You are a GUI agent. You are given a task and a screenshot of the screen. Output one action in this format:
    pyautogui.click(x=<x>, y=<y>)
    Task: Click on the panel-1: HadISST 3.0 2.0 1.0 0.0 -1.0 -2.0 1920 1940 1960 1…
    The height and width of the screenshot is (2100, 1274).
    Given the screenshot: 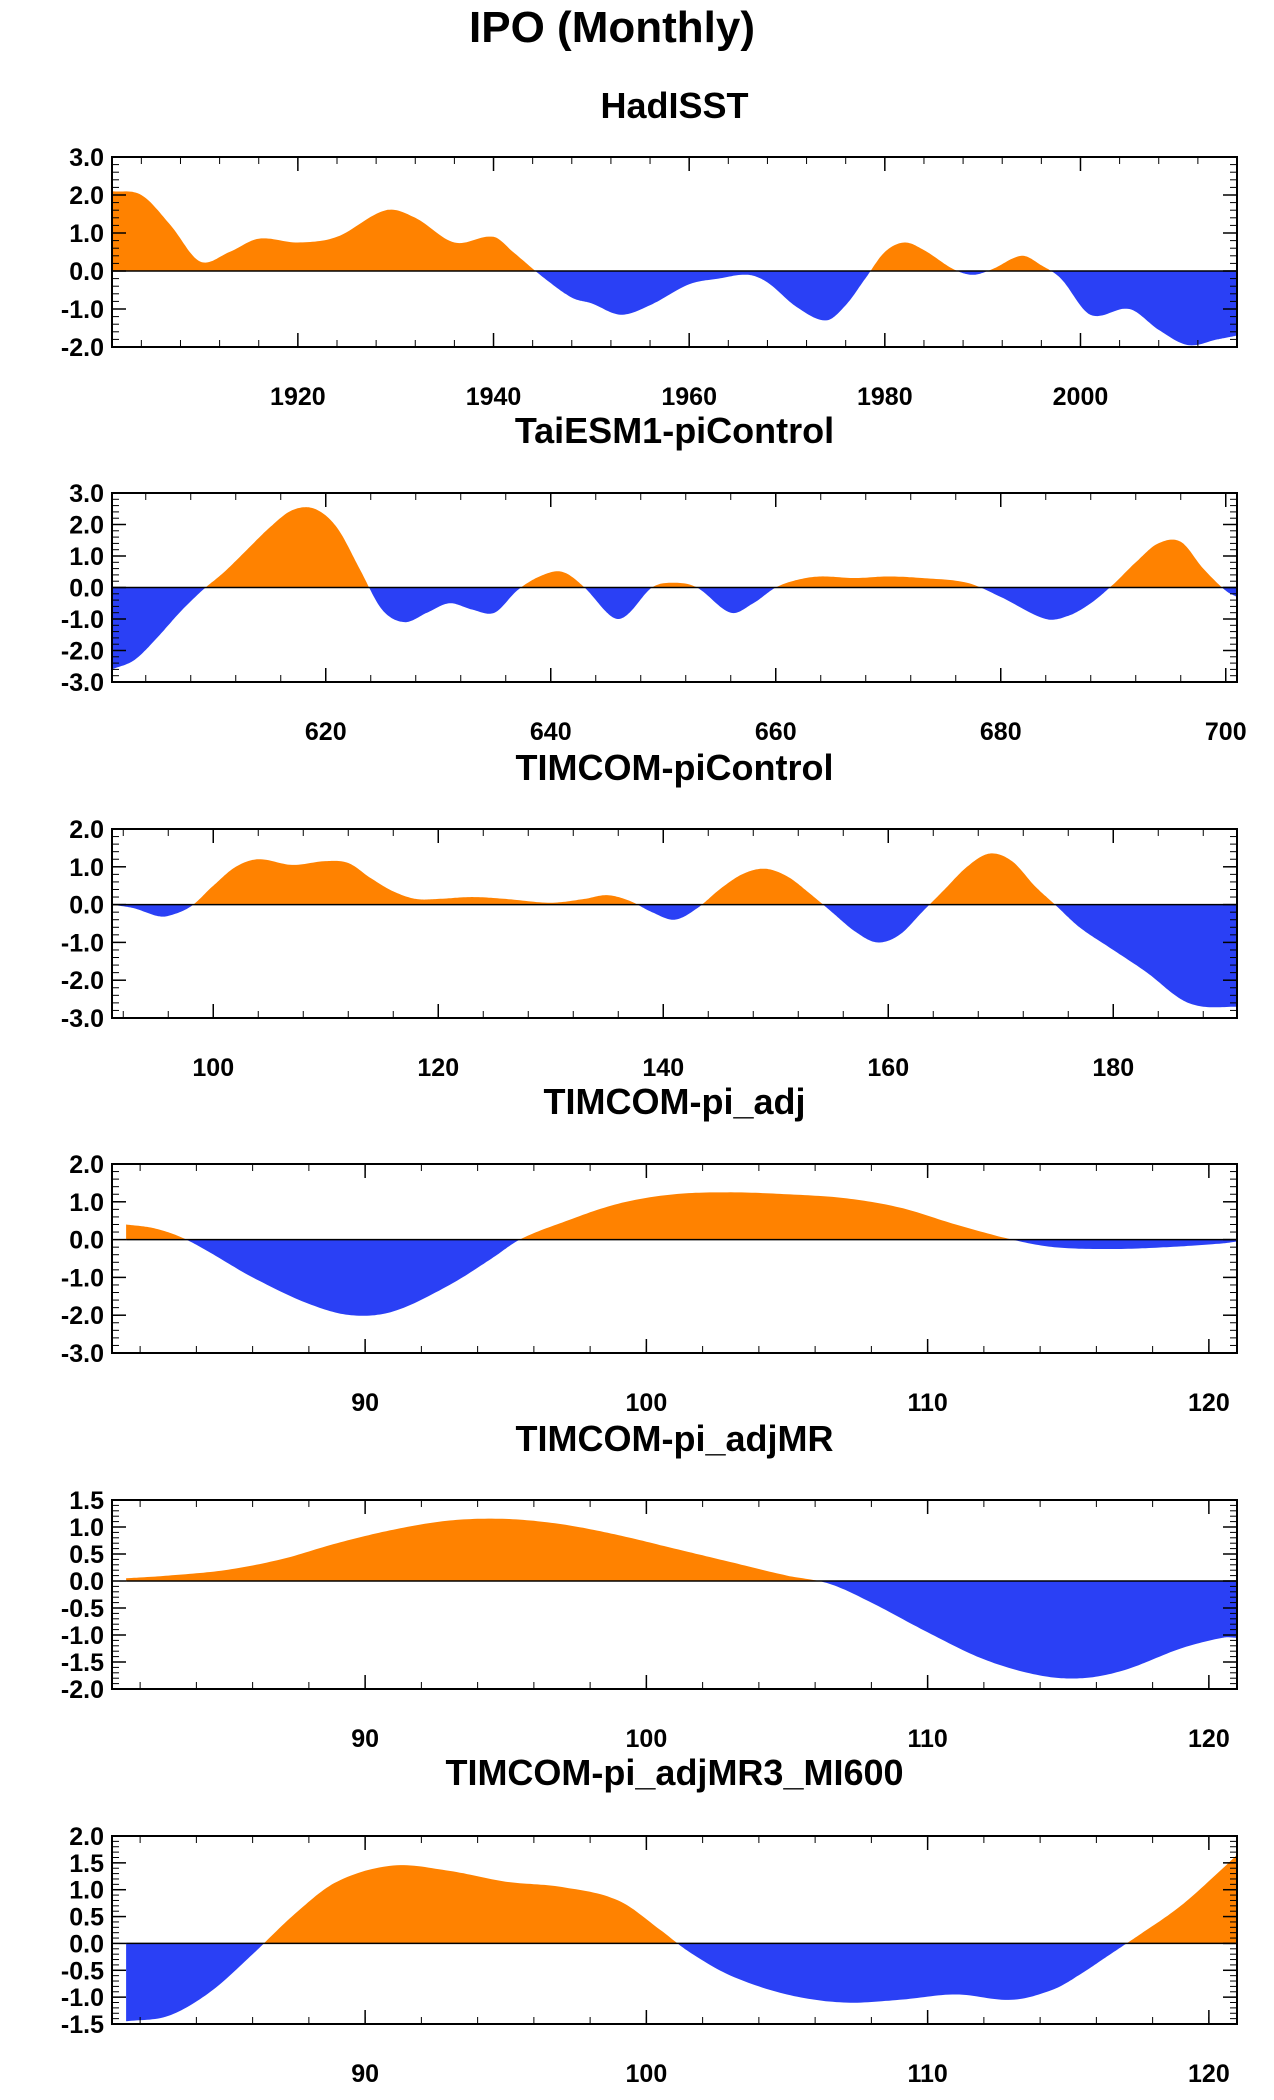 What is the action you would take?
    pyautogui.click(x=649, y=248)
    